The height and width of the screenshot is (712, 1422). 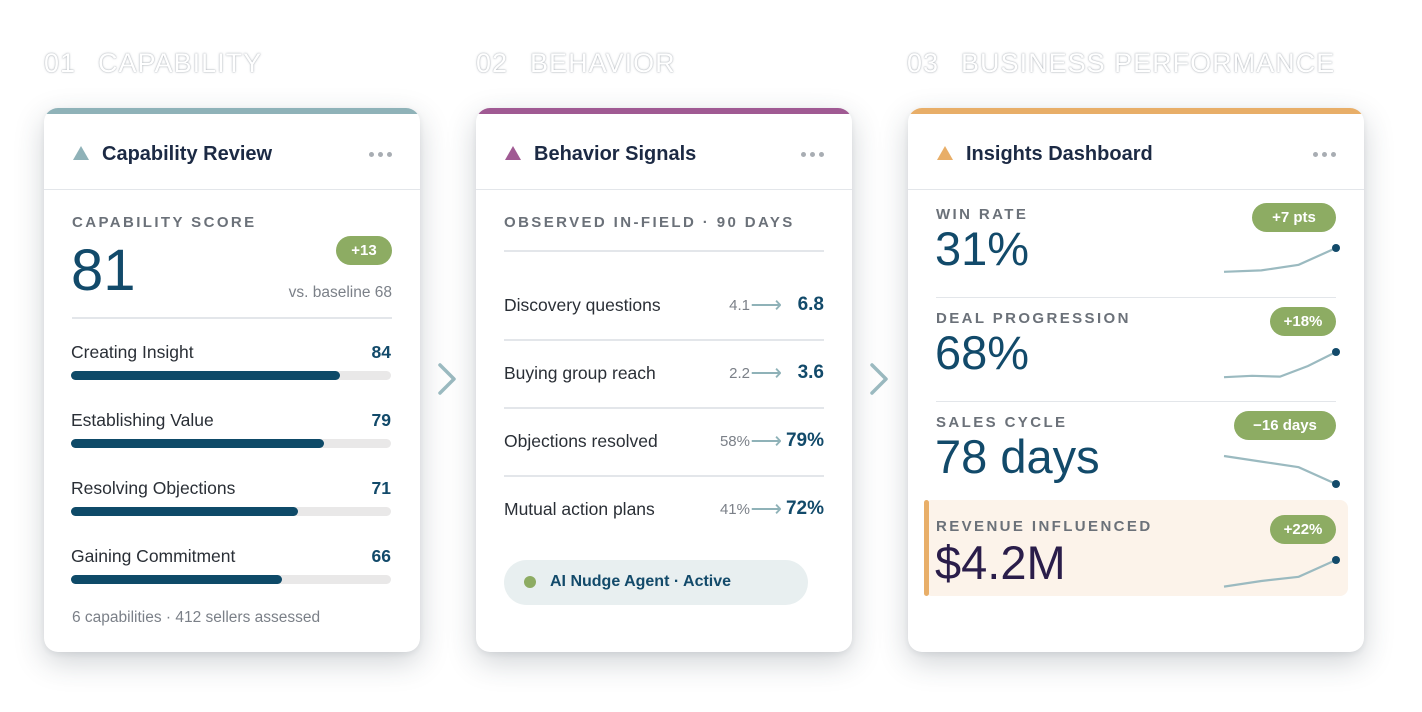 What do you see at coordinates (1294, 217) in the screenshot?
I see `kpi-delta-badge: +7 pts` at bounding box center [1294, 217].